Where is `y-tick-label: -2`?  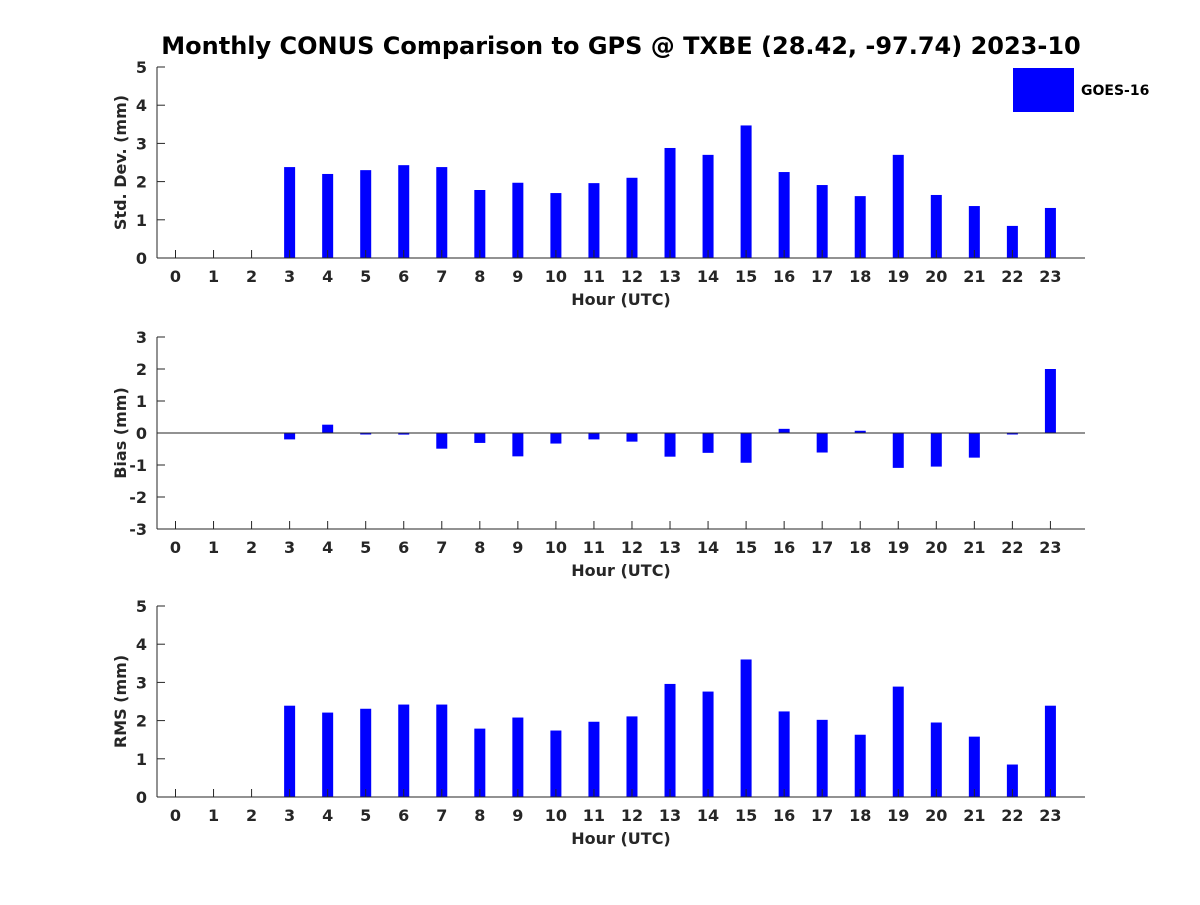 y-tick-label: -2 is located at coordinates (138, 497).